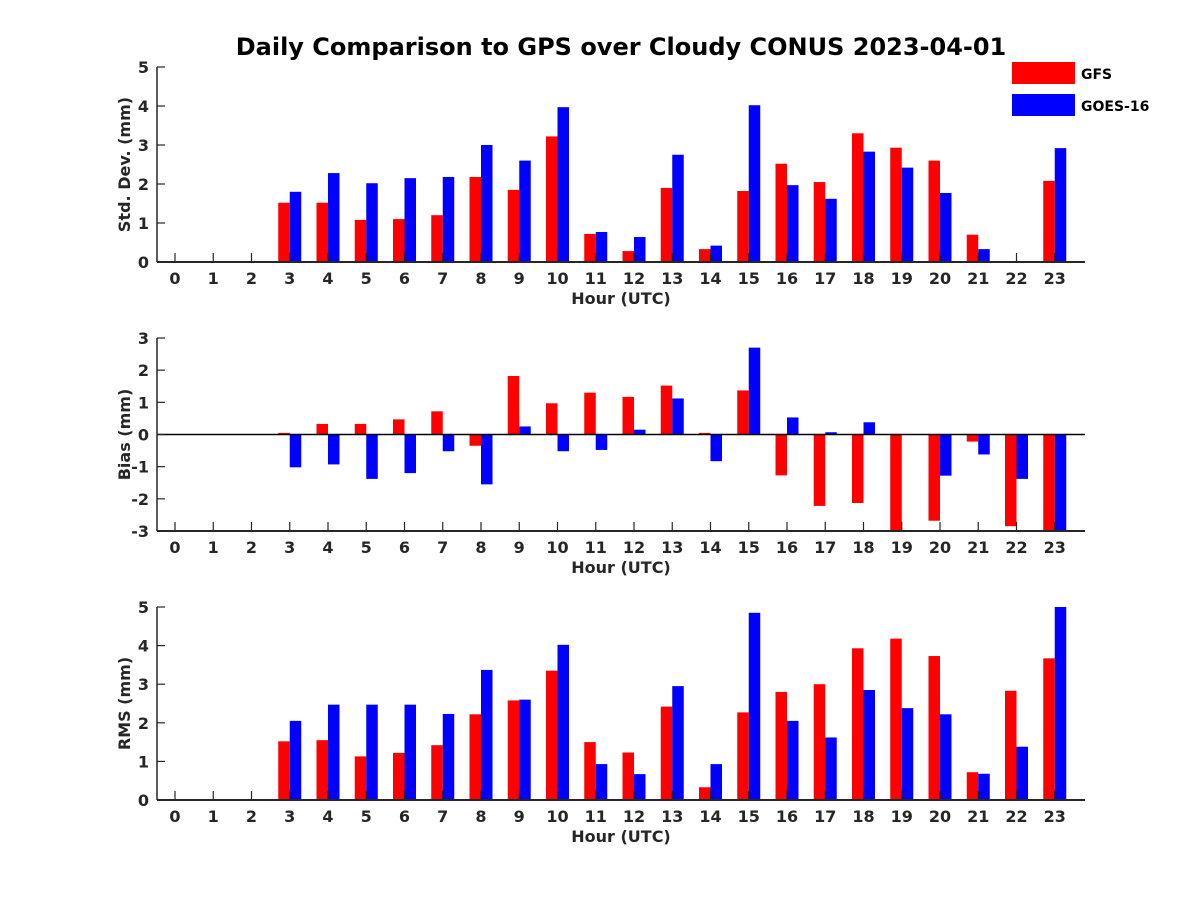 Image resolution: width=1200 pixels, height=900 pixels. I want to click on rms-xtick-label: 18, so click(863, 816).